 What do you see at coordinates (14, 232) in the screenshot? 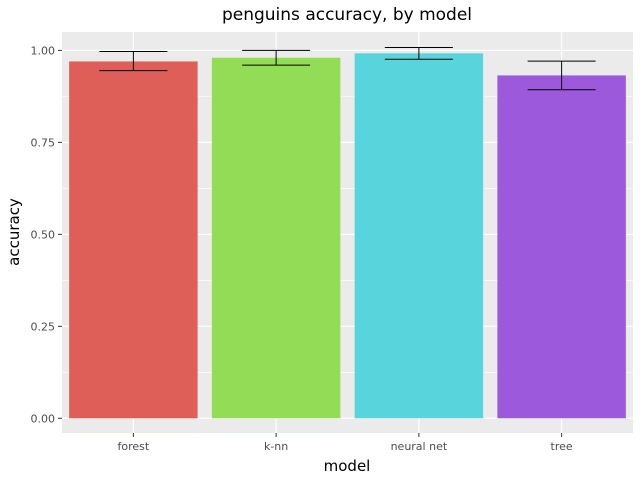
I see `y-axis-title: accuracy` at bounding box center [14, 232].